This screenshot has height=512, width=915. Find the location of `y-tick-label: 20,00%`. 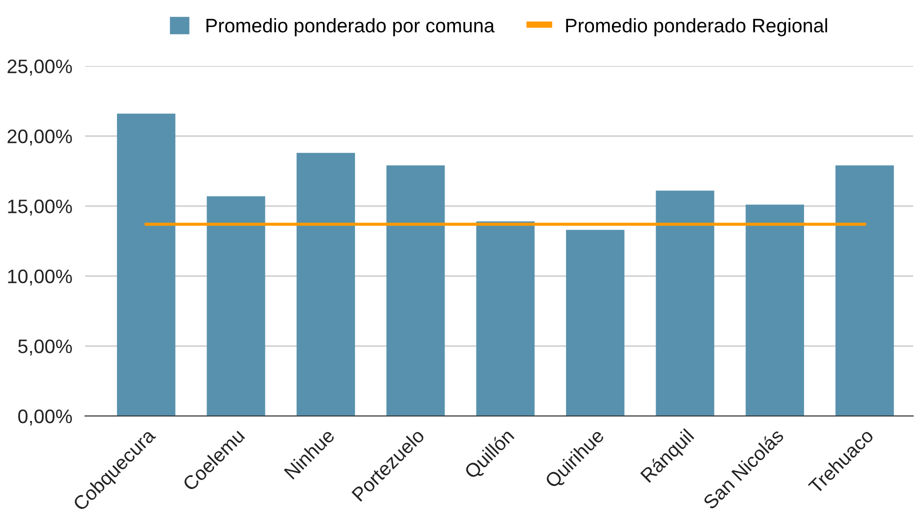

y-tick-label: 20,00% is located at coordinates (40, 138).